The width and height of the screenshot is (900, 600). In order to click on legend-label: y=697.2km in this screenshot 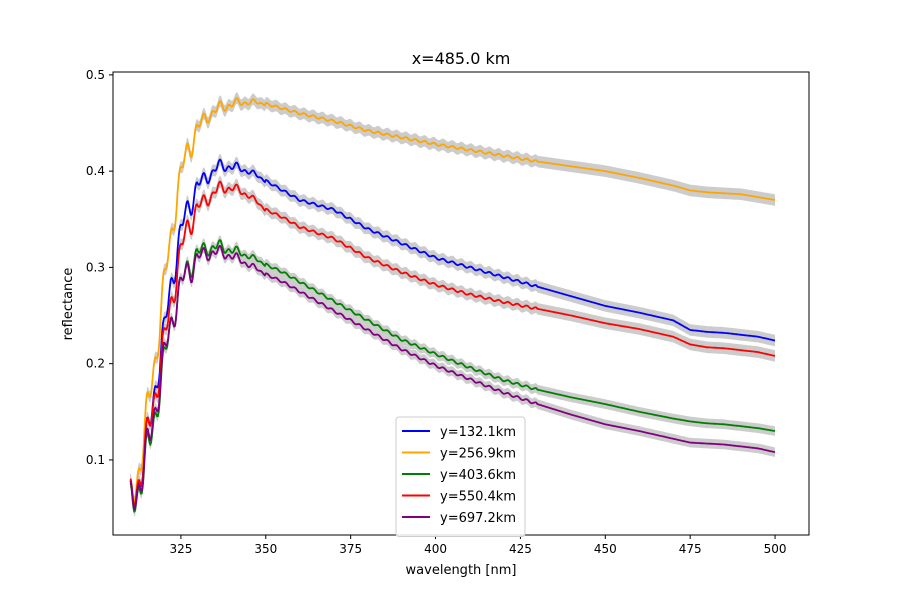, I will do `click(478, 518)`.